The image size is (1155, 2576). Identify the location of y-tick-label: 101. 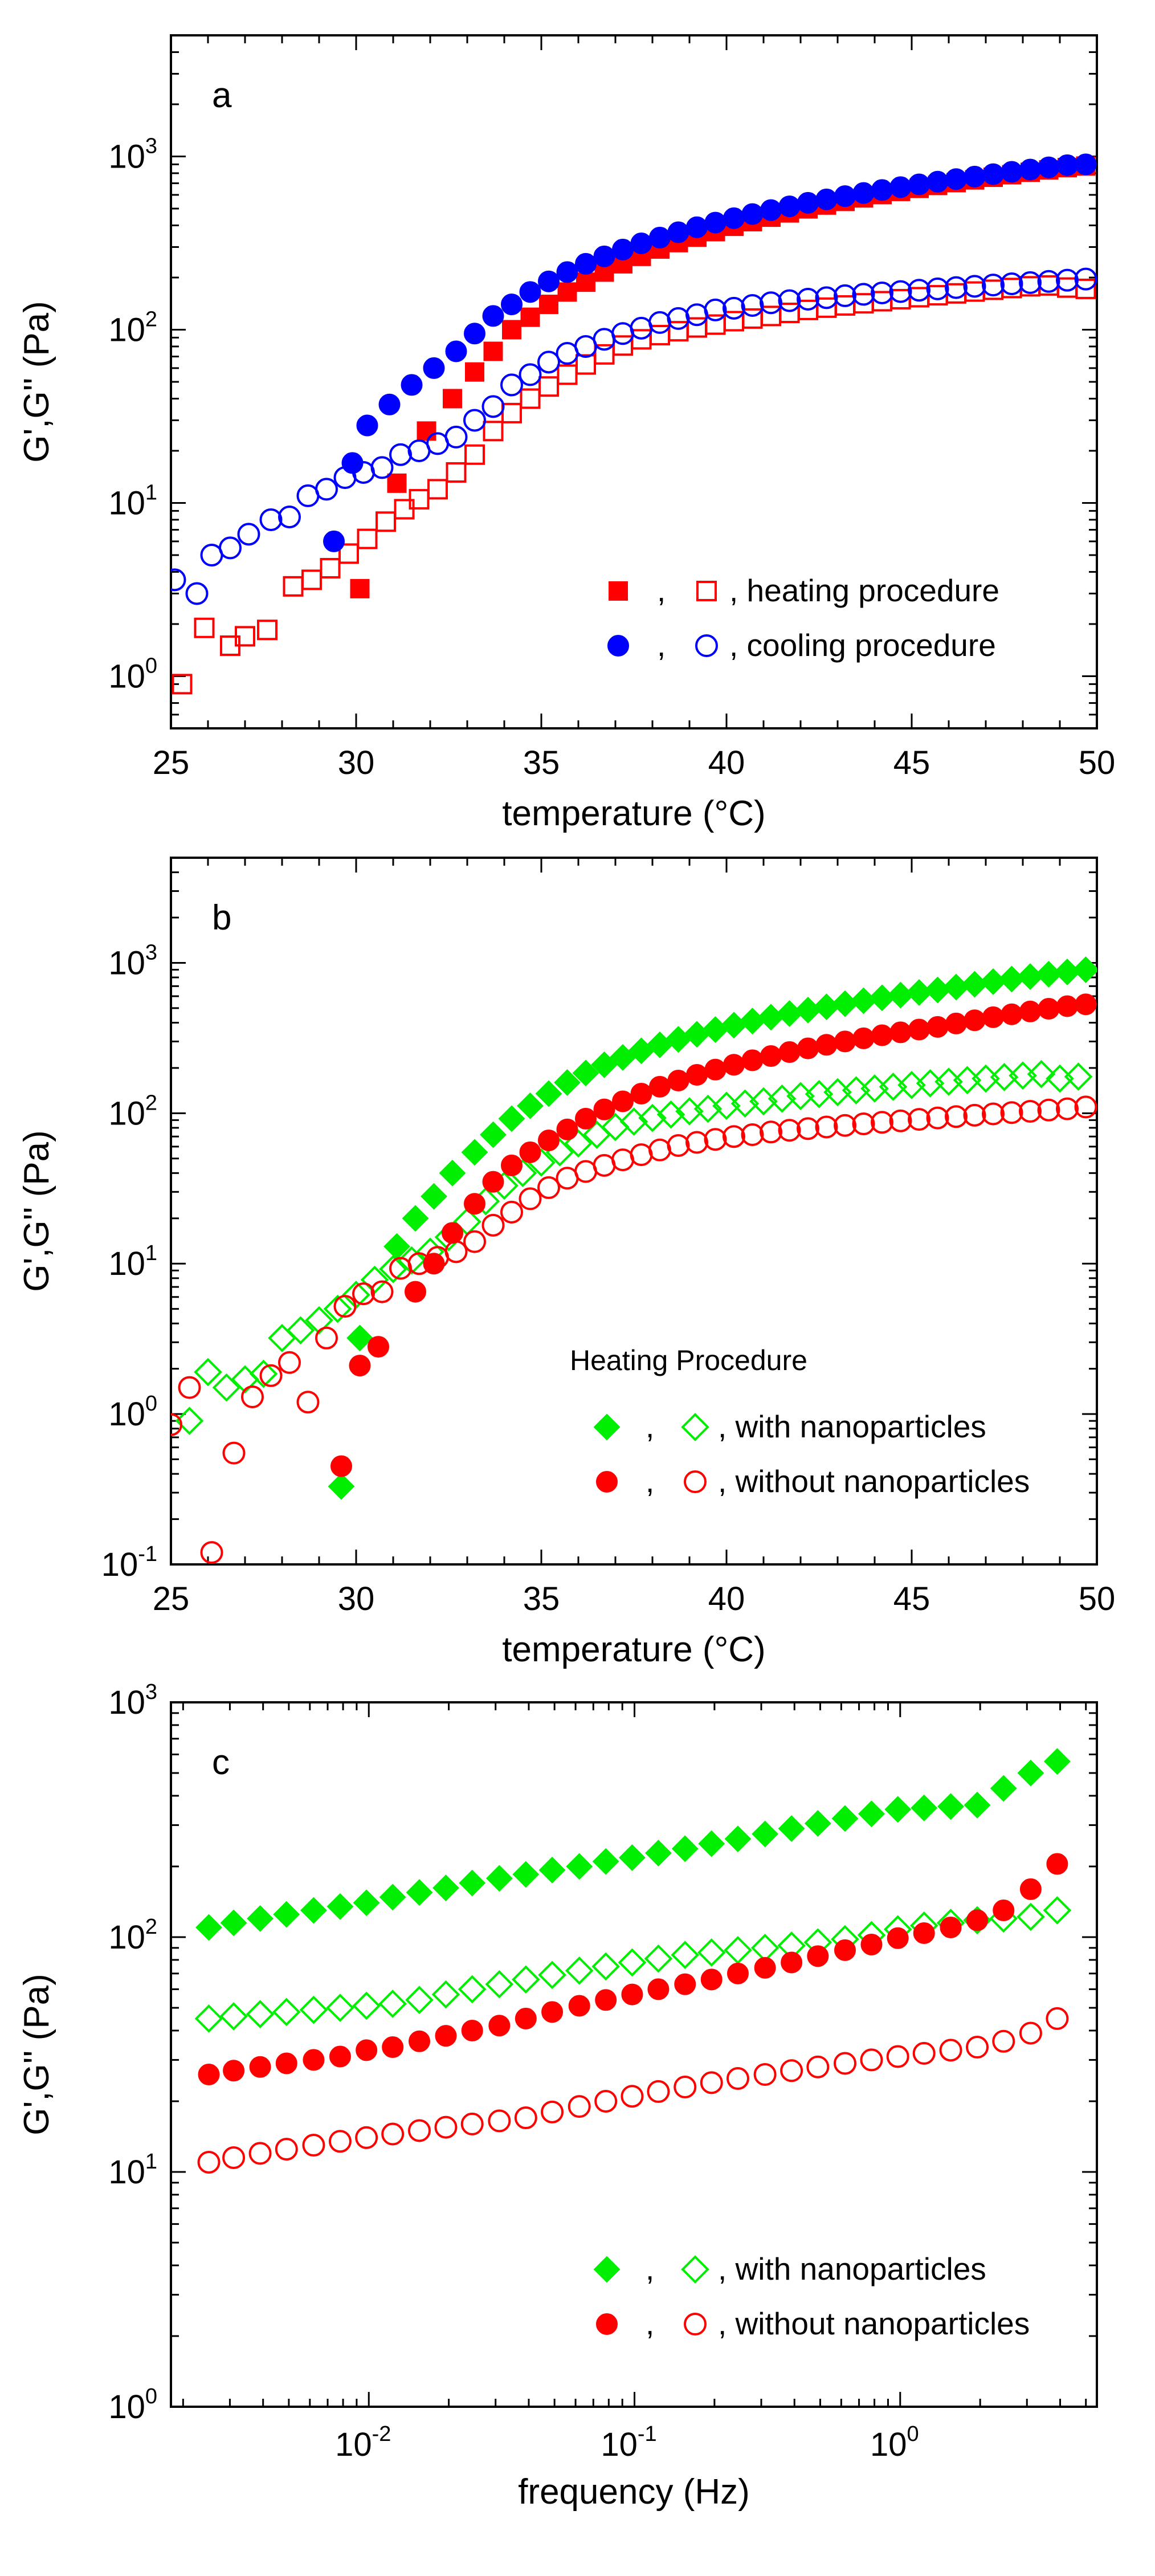
(132, 2170).